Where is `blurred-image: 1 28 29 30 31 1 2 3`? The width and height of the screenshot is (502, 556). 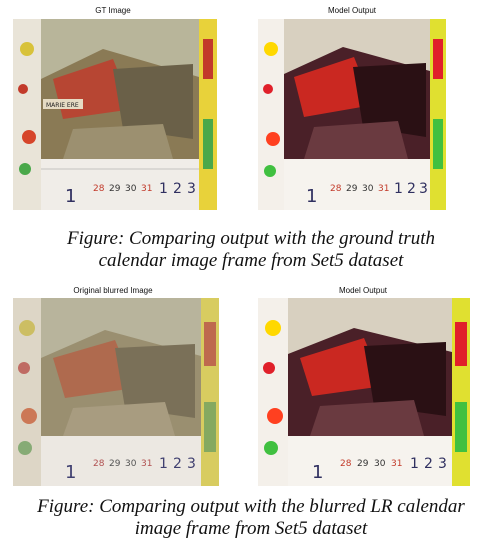
blurred-image: 1 28 29 30 31 1 2 3 is located at coordinates (116, 392).